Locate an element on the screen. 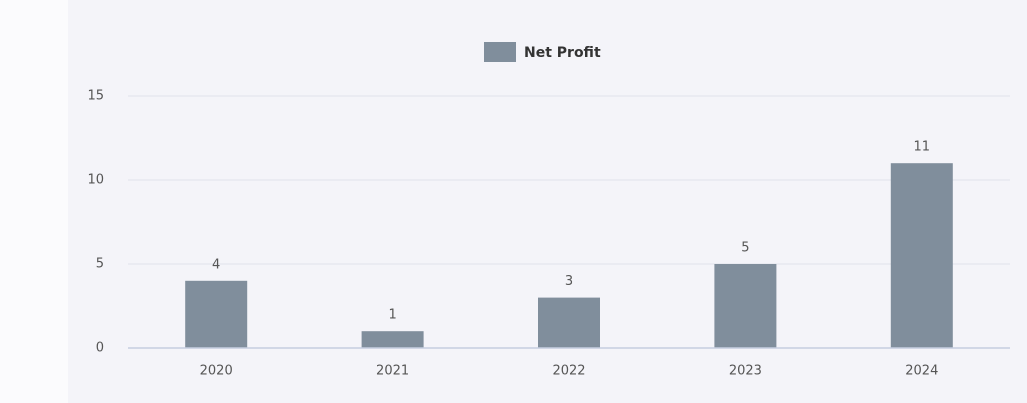 Image resolution: width=1027 pixels, height=403 pixels. y-tick-label: 15 is located at coordinates (95, 96).